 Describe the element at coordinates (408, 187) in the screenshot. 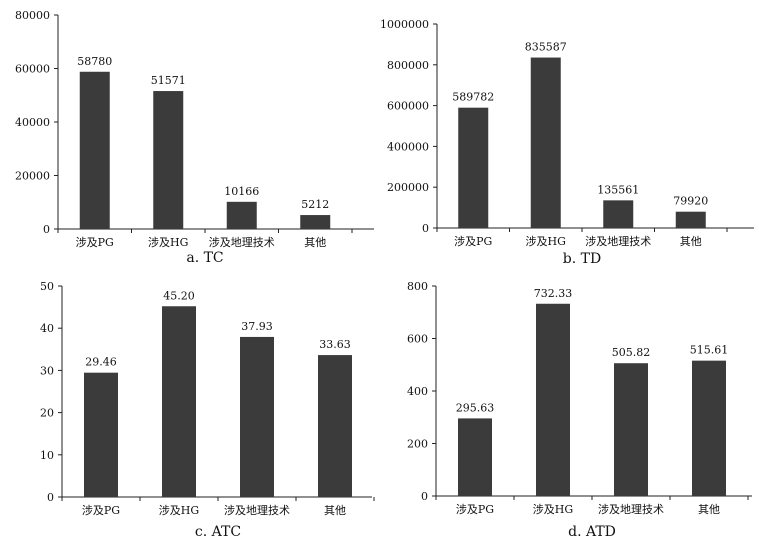

I see `y-tick-label: 200000` at that location.